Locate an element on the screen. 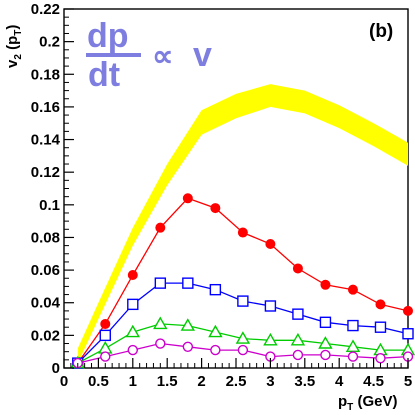 The height and width of the screenshot is (415, 415). formula-proportional-symbol: ∝ is located at coordinates (162, 56).